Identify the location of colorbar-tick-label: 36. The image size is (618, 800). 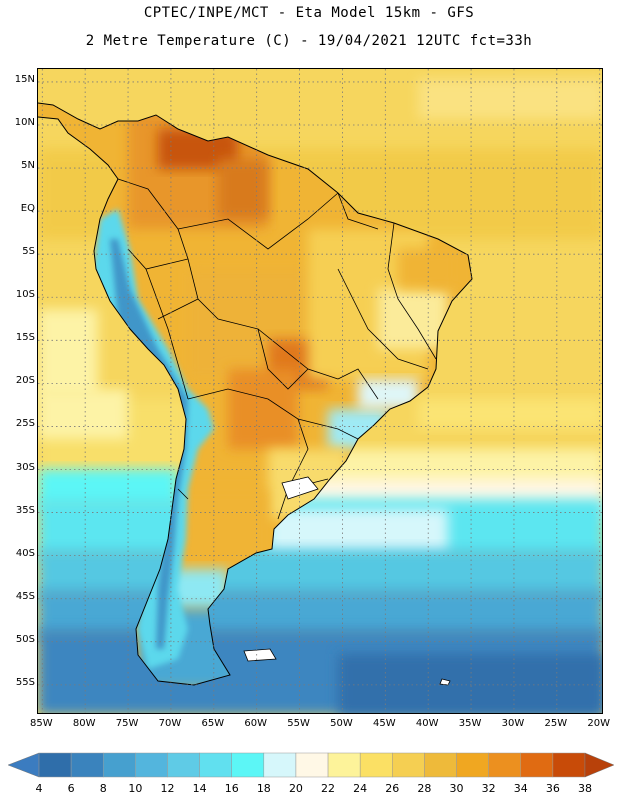
(552, 788).